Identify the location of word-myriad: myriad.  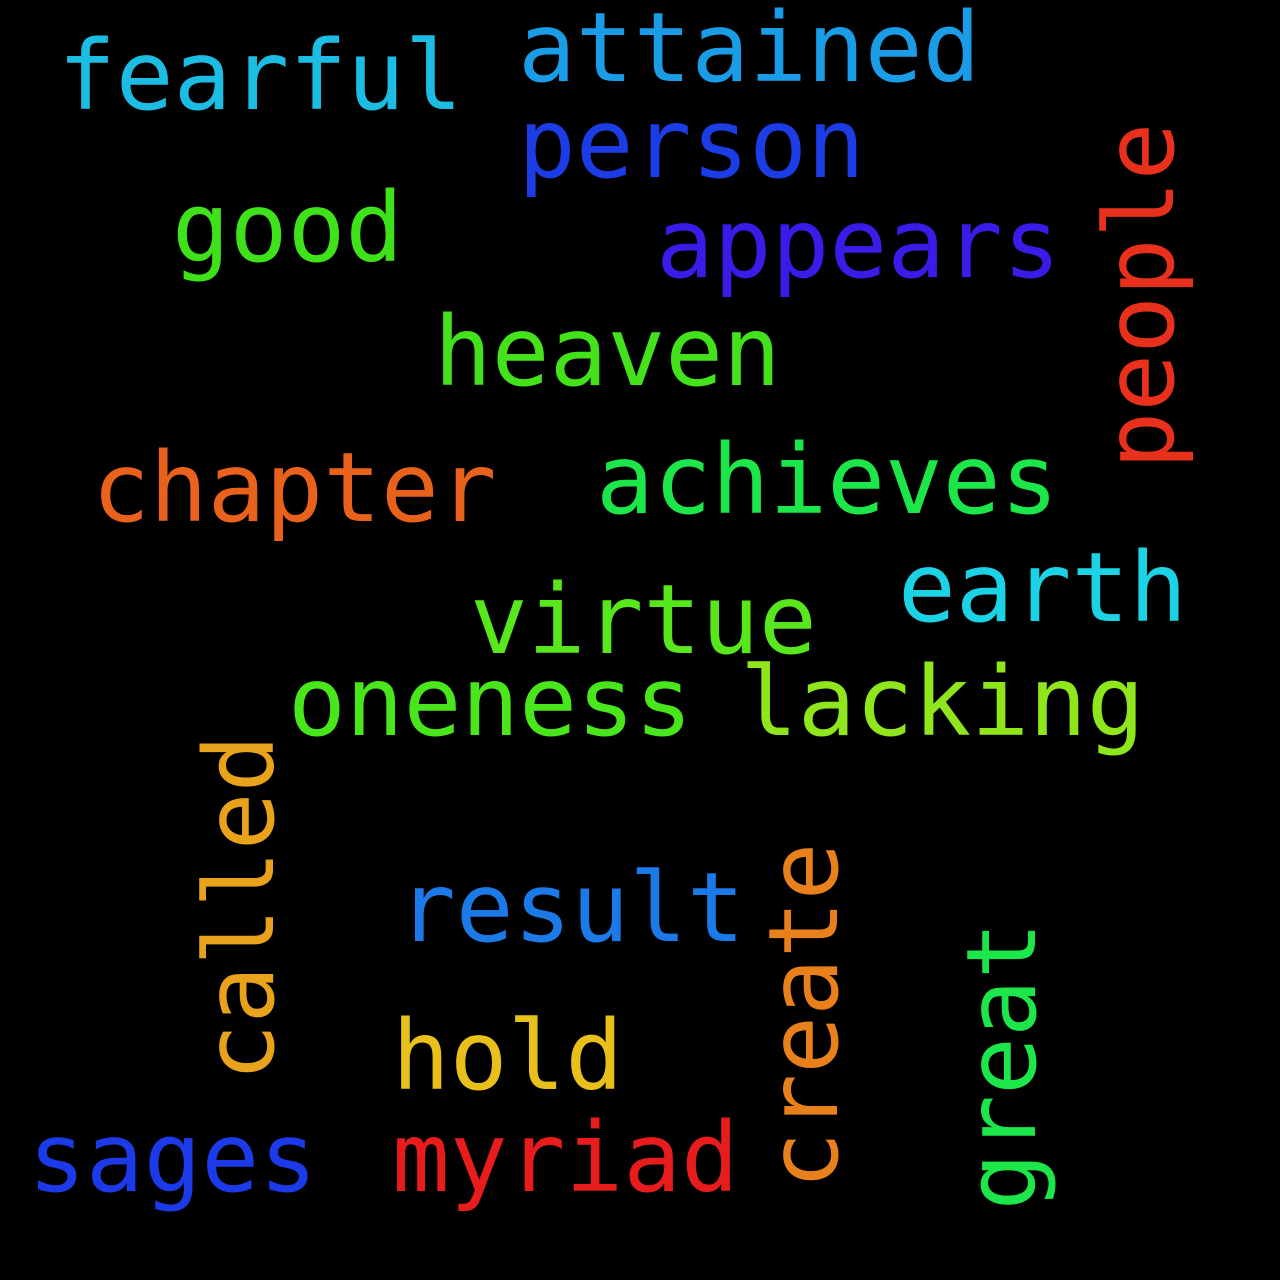
(565, 1158).